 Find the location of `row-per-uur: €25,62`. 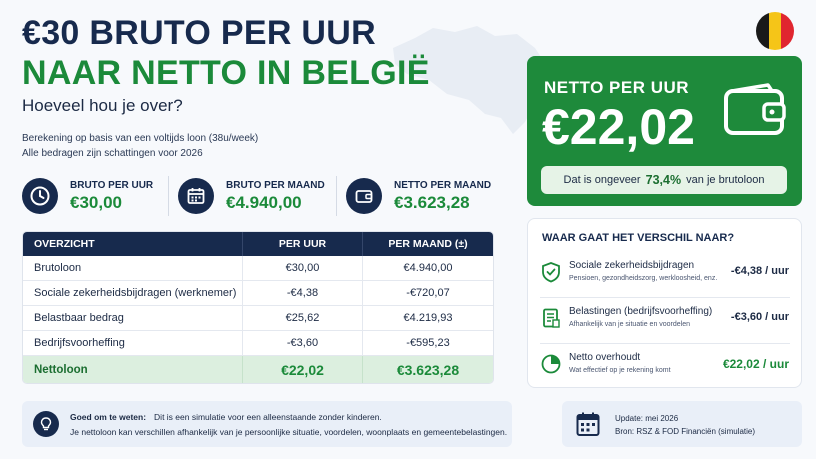

row-per-uur: €25,62 is located at coordinates (302, 318).